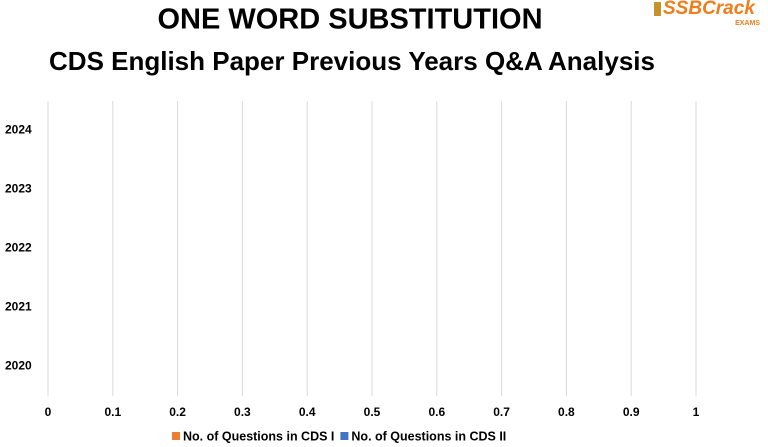 This screenshot has width=768, height=447. I want to click on x-tick-label: 0.9, so click(631, 412).